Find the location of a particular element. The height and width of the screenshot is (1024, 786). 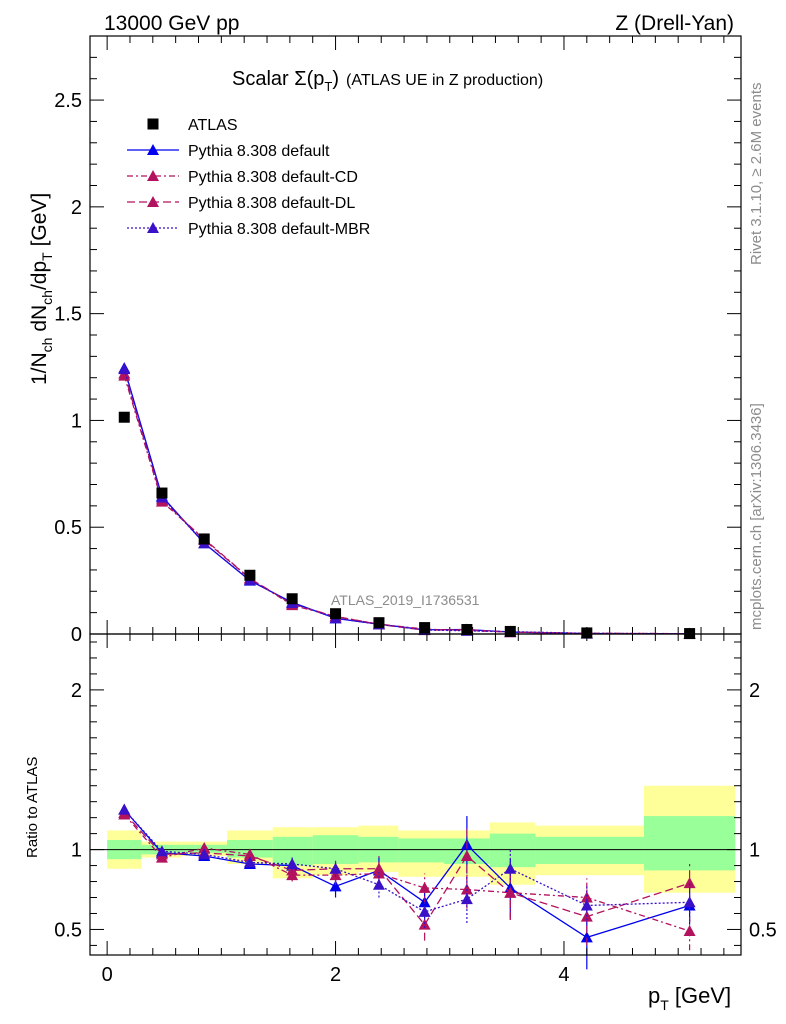

ratio-series is located at coordinates (407, 886).